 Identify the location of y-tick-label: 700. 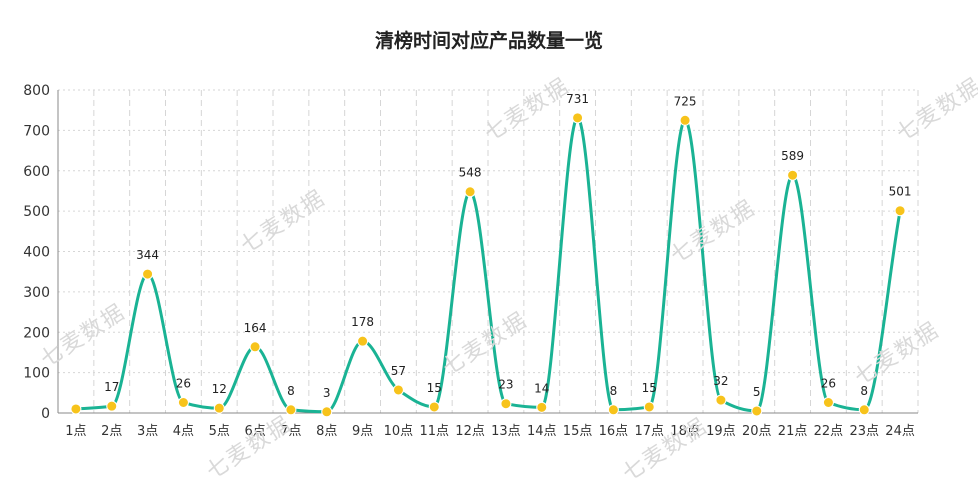
(36, 131).